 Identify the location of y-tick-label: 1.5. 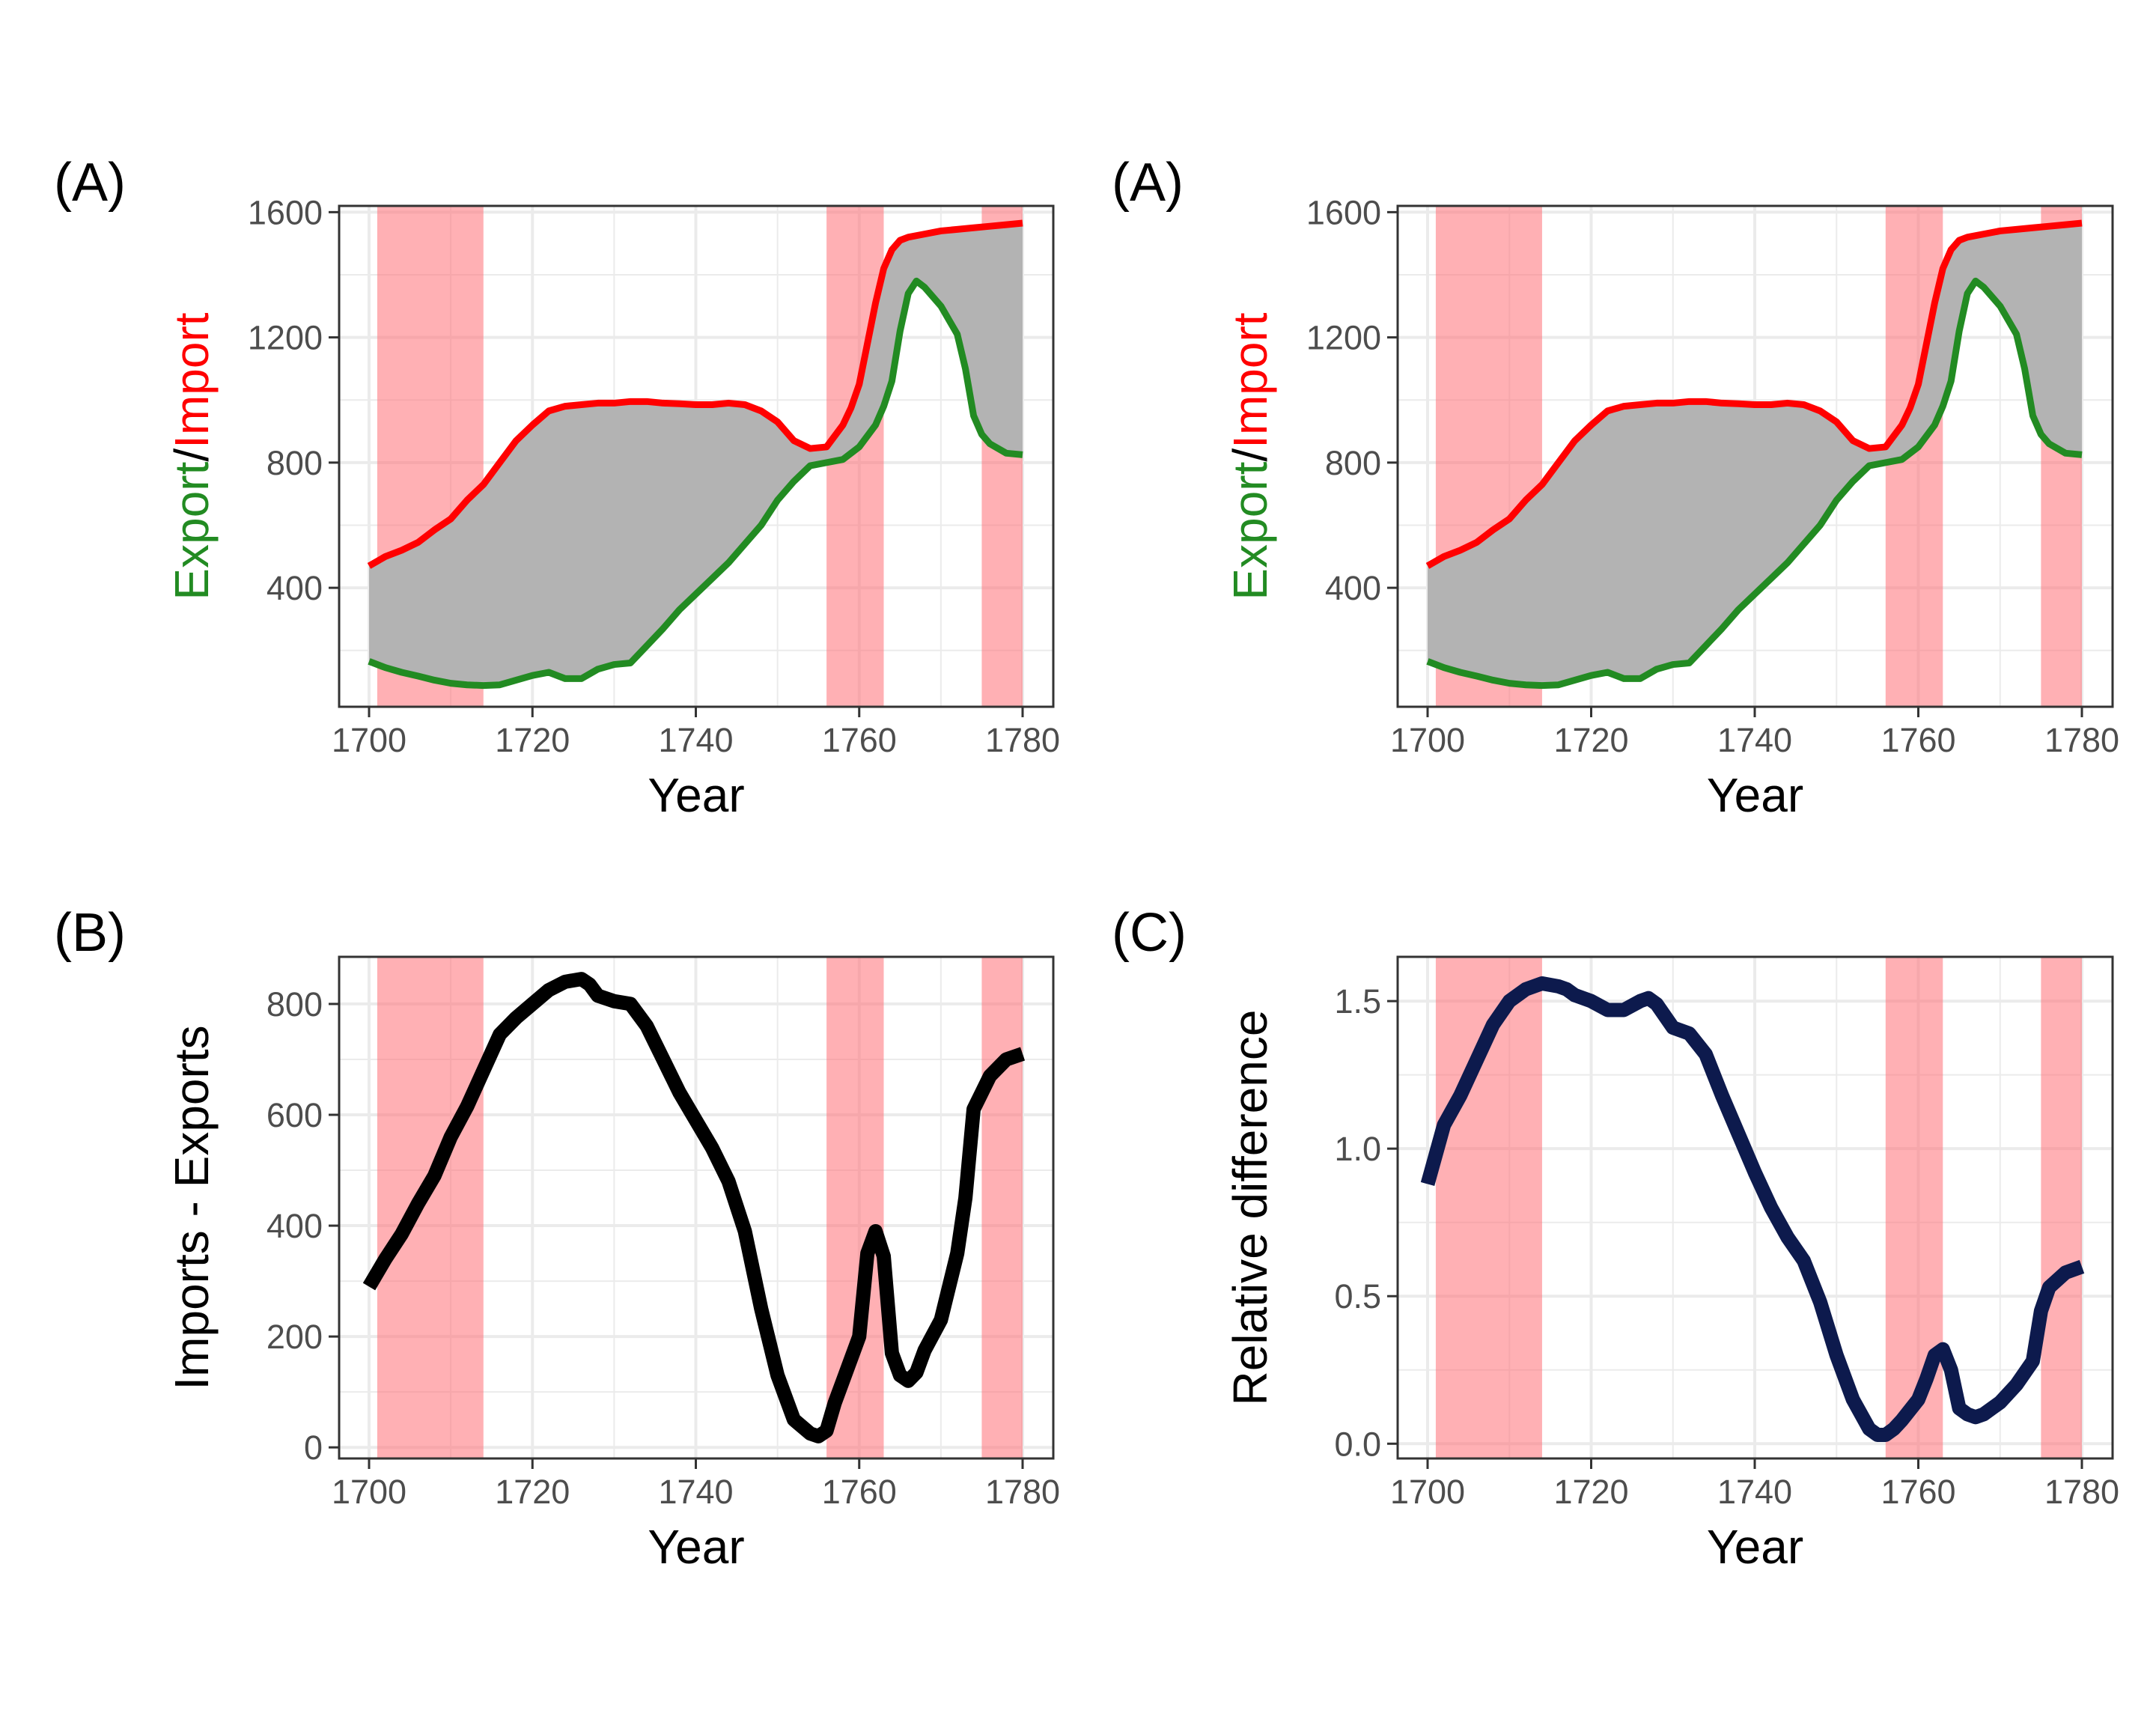
(1357, 1001).